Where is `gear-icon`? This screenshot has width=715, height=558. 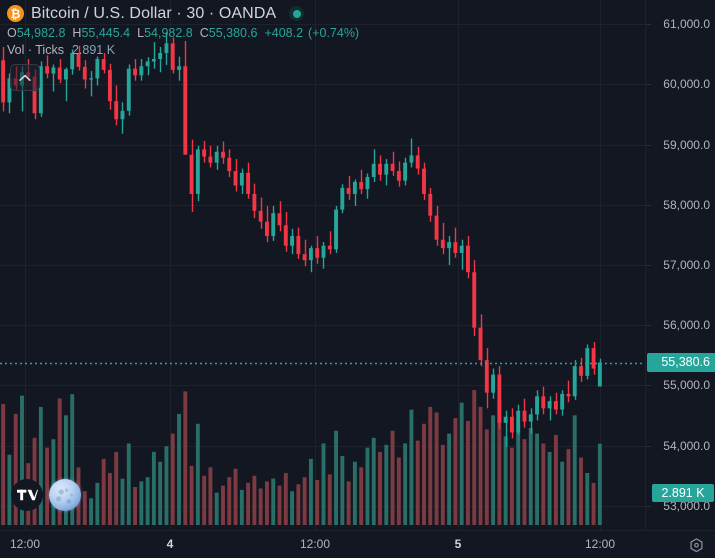 gear-icon is located at coordinates (696, 544).